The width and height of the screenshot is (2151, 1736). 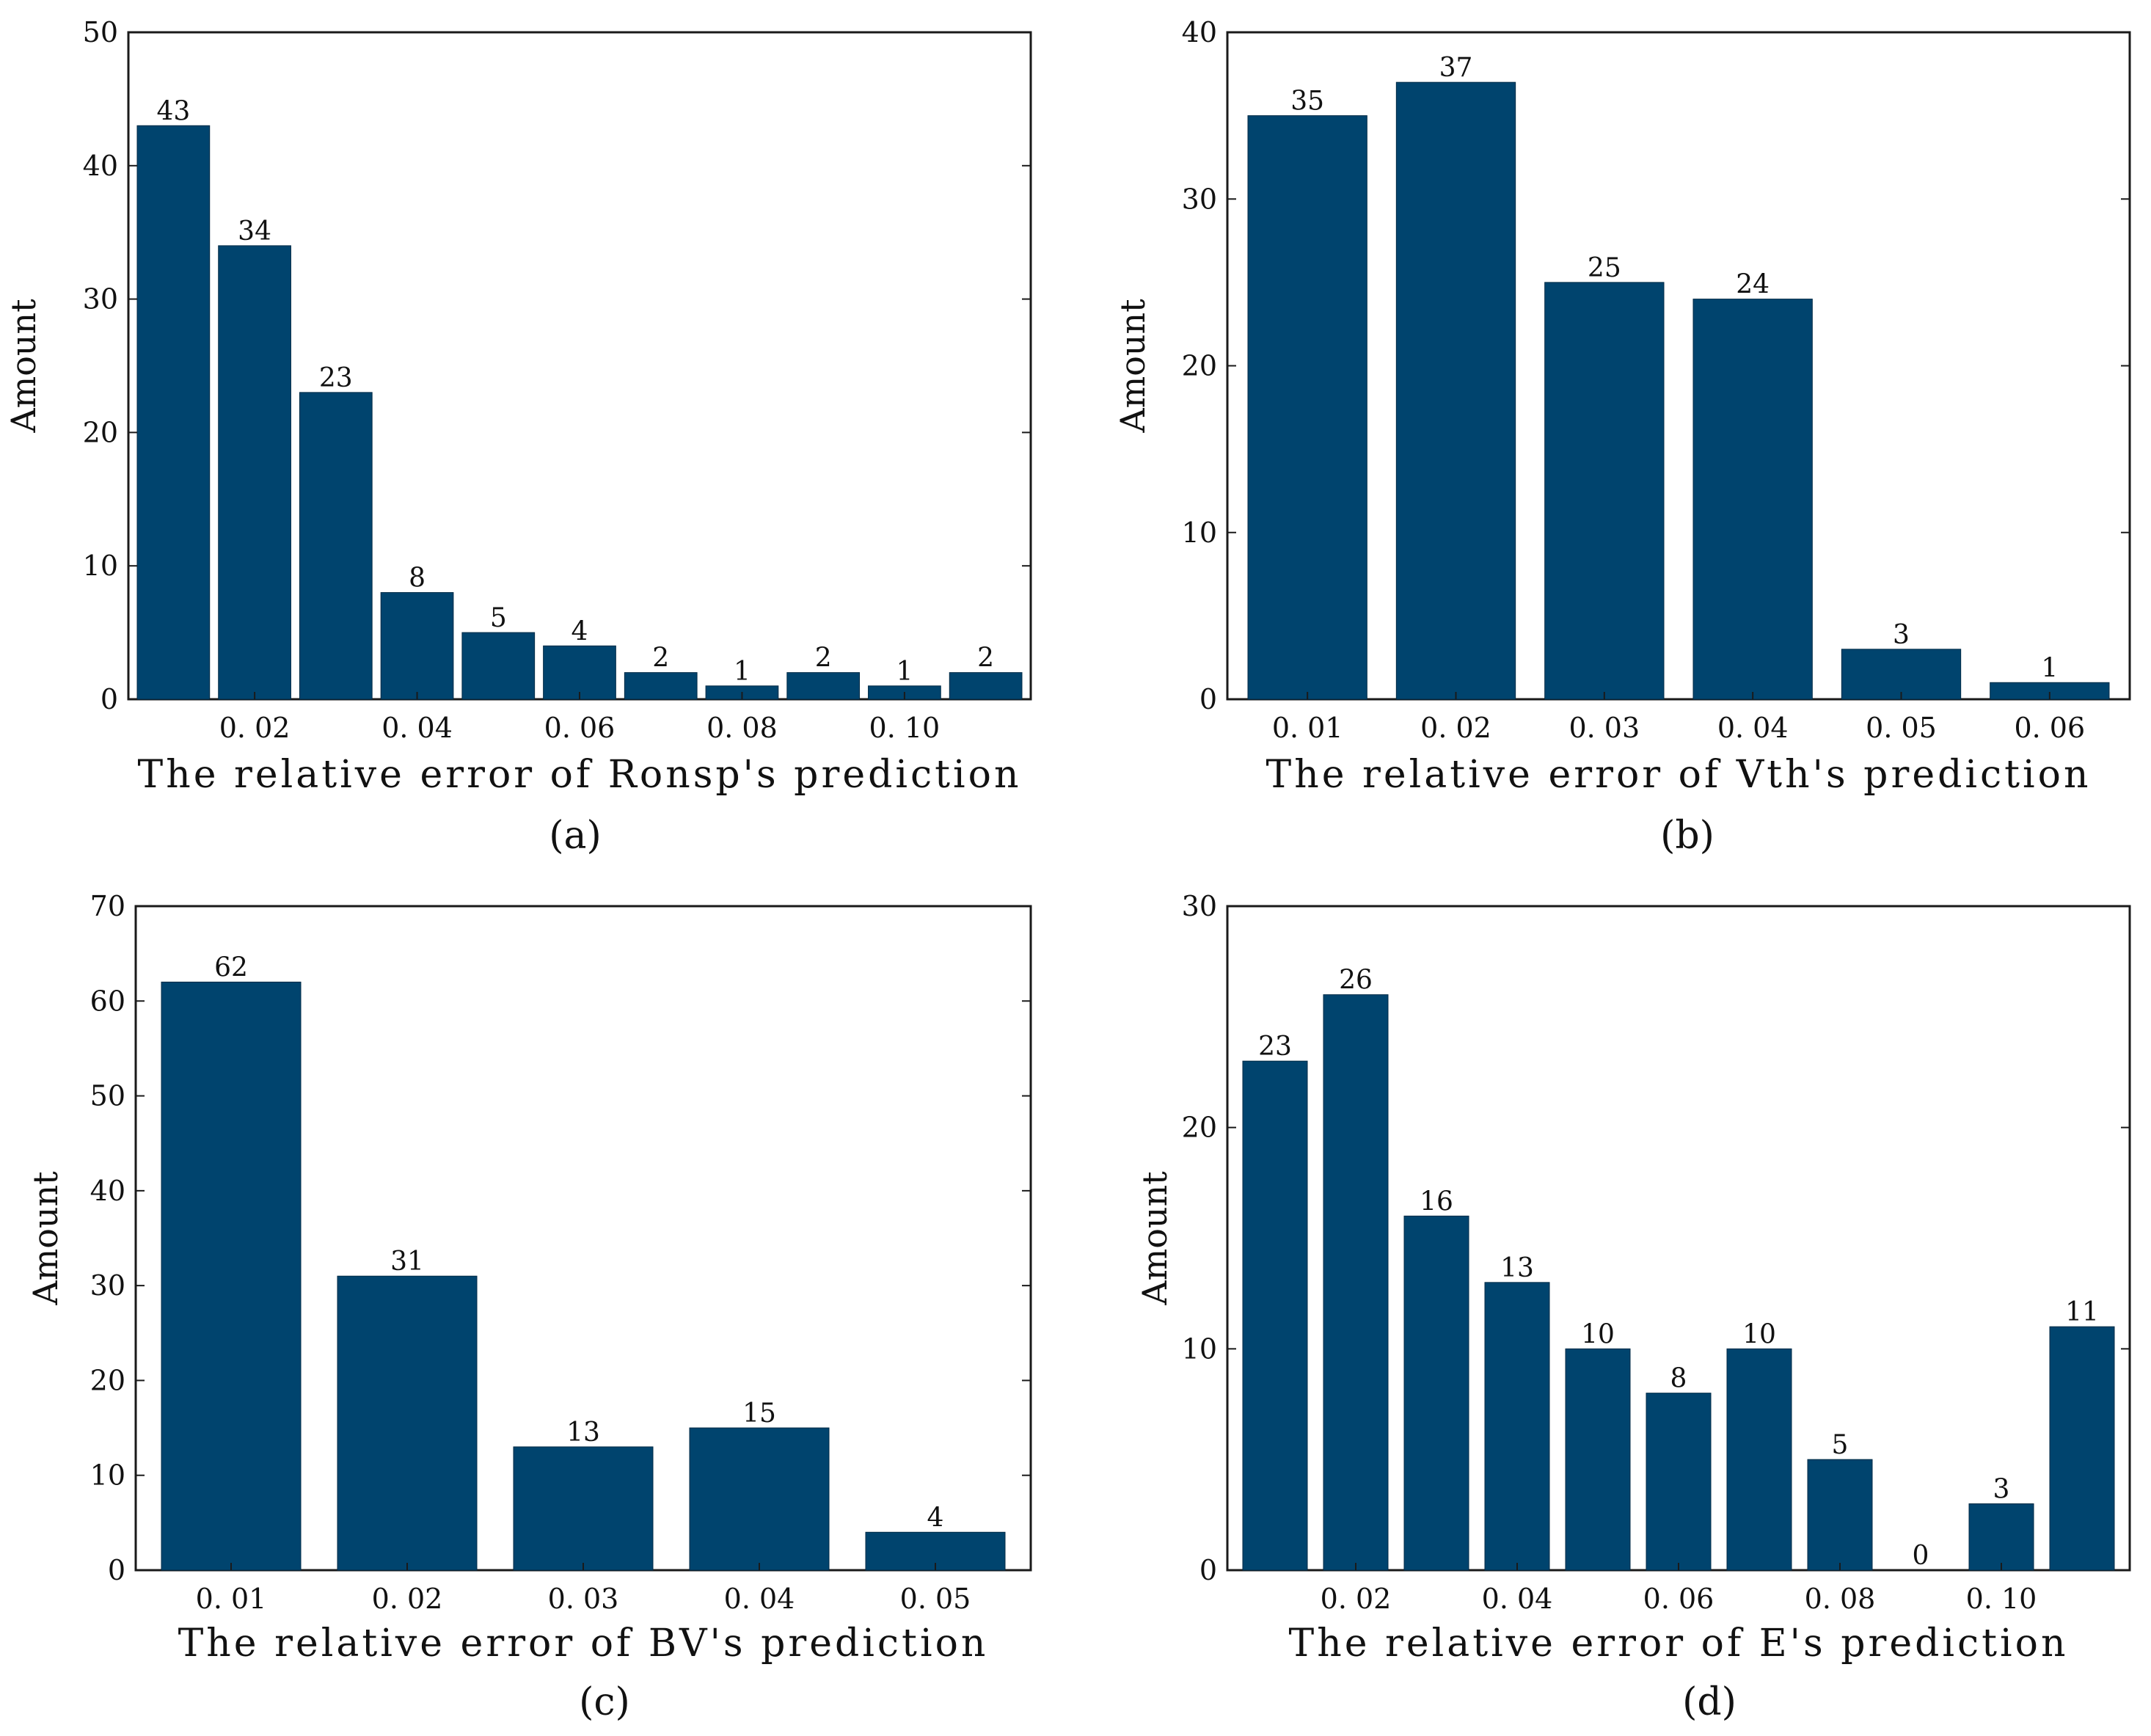 I want to click on data-label: 15, so click(x=759, y=1413).